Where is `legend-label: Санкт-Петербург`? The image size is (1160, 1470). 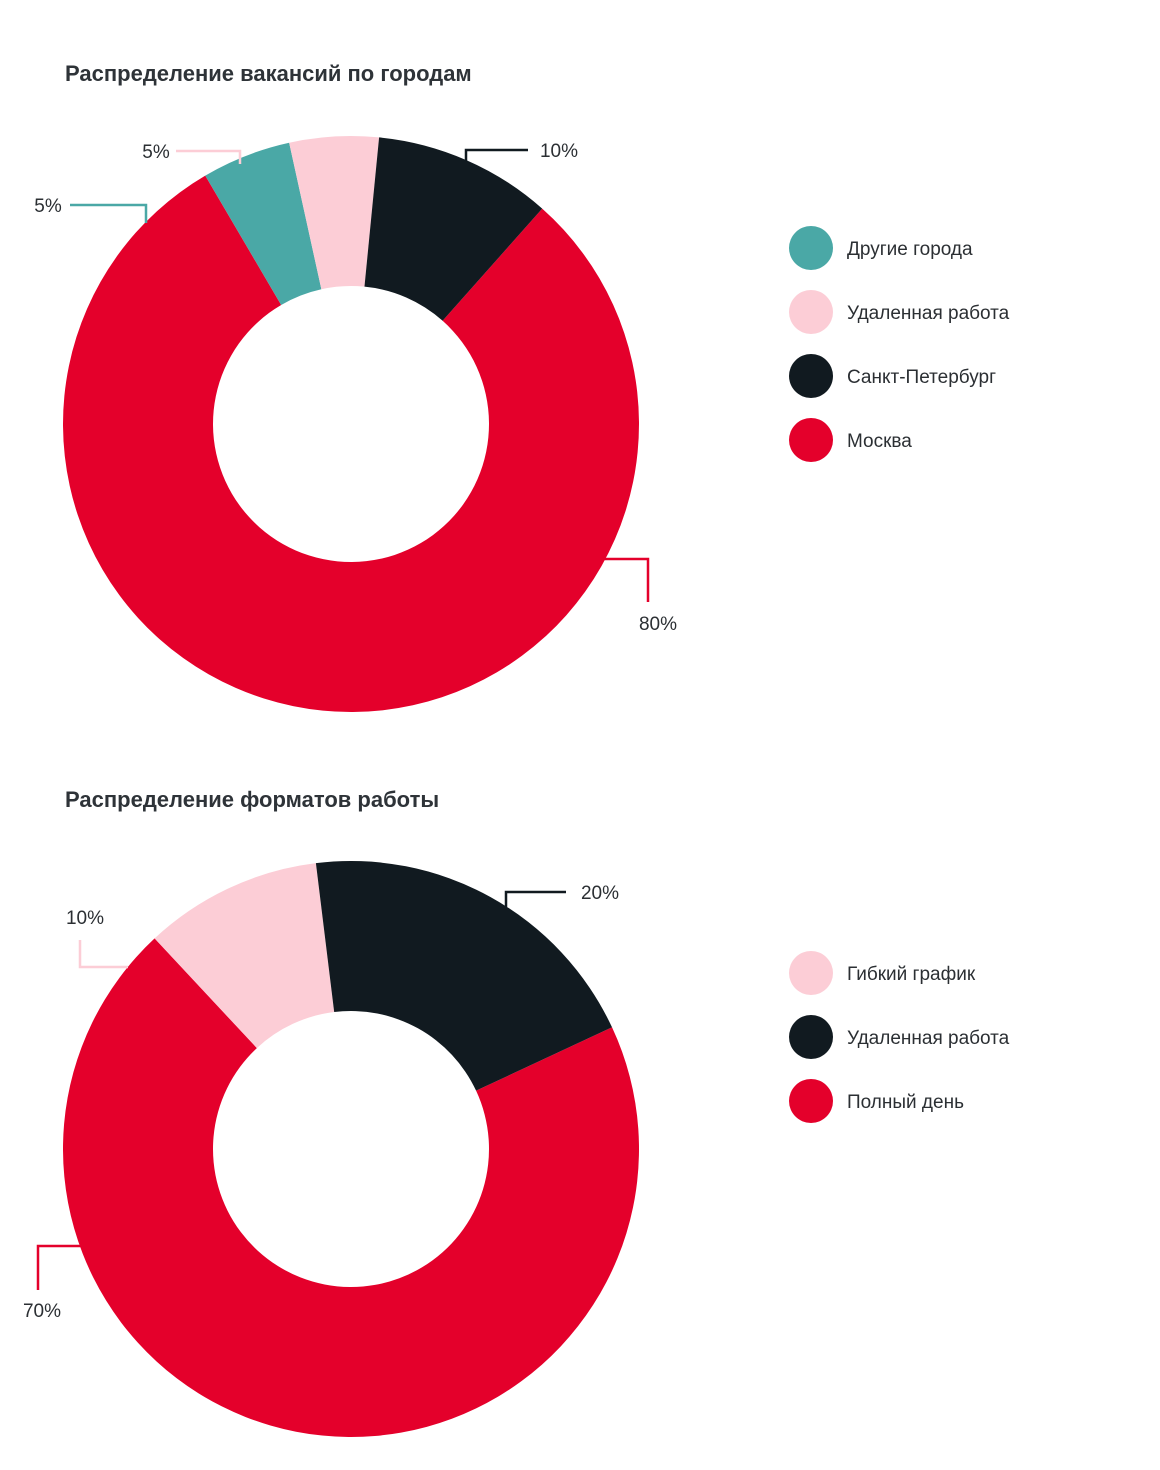 legend-label: Санкт-Петербург is located at coordinates (921, 377).